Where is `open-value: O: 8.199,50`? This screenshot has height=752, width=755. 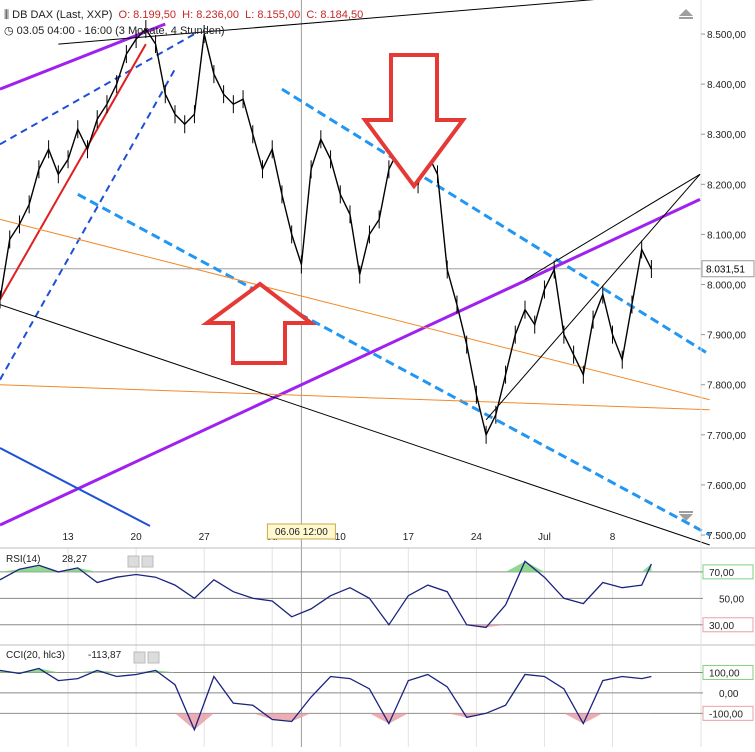
open-value: O: 8.199,50 is located at coordinates (147, 15).